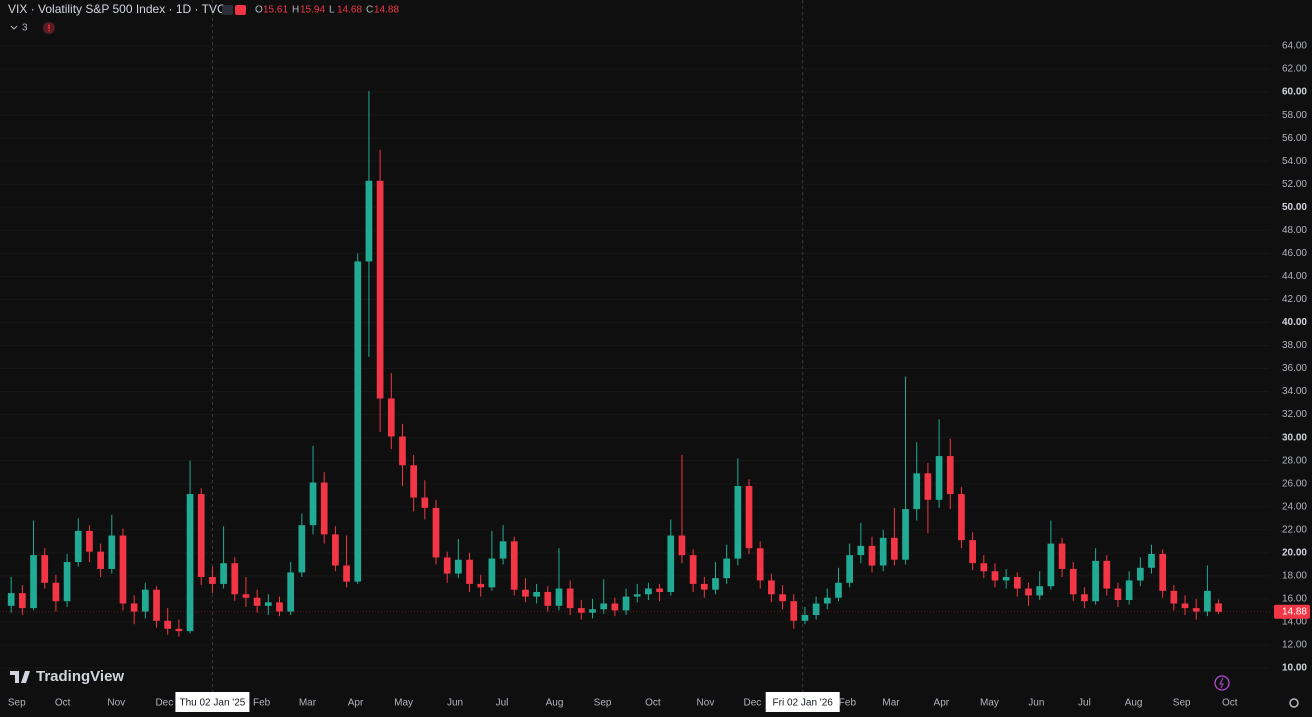 This screenshot has height=717, width=1312. Describe the element at coordinates (403, 703) in the screenshot. I see `x-tick-label: May` at that location.